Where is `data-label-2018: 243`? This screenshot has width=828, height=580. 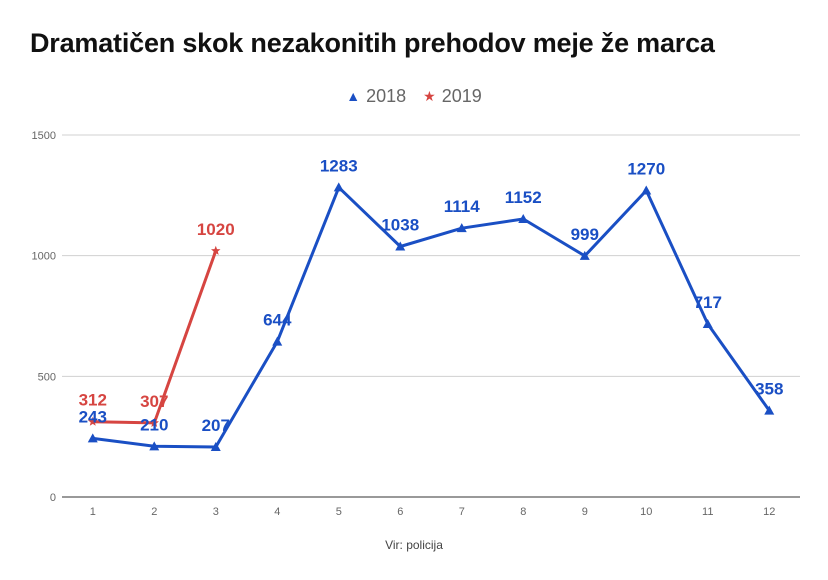
data-label-2018: 243 is located at coordinates (93, 416).